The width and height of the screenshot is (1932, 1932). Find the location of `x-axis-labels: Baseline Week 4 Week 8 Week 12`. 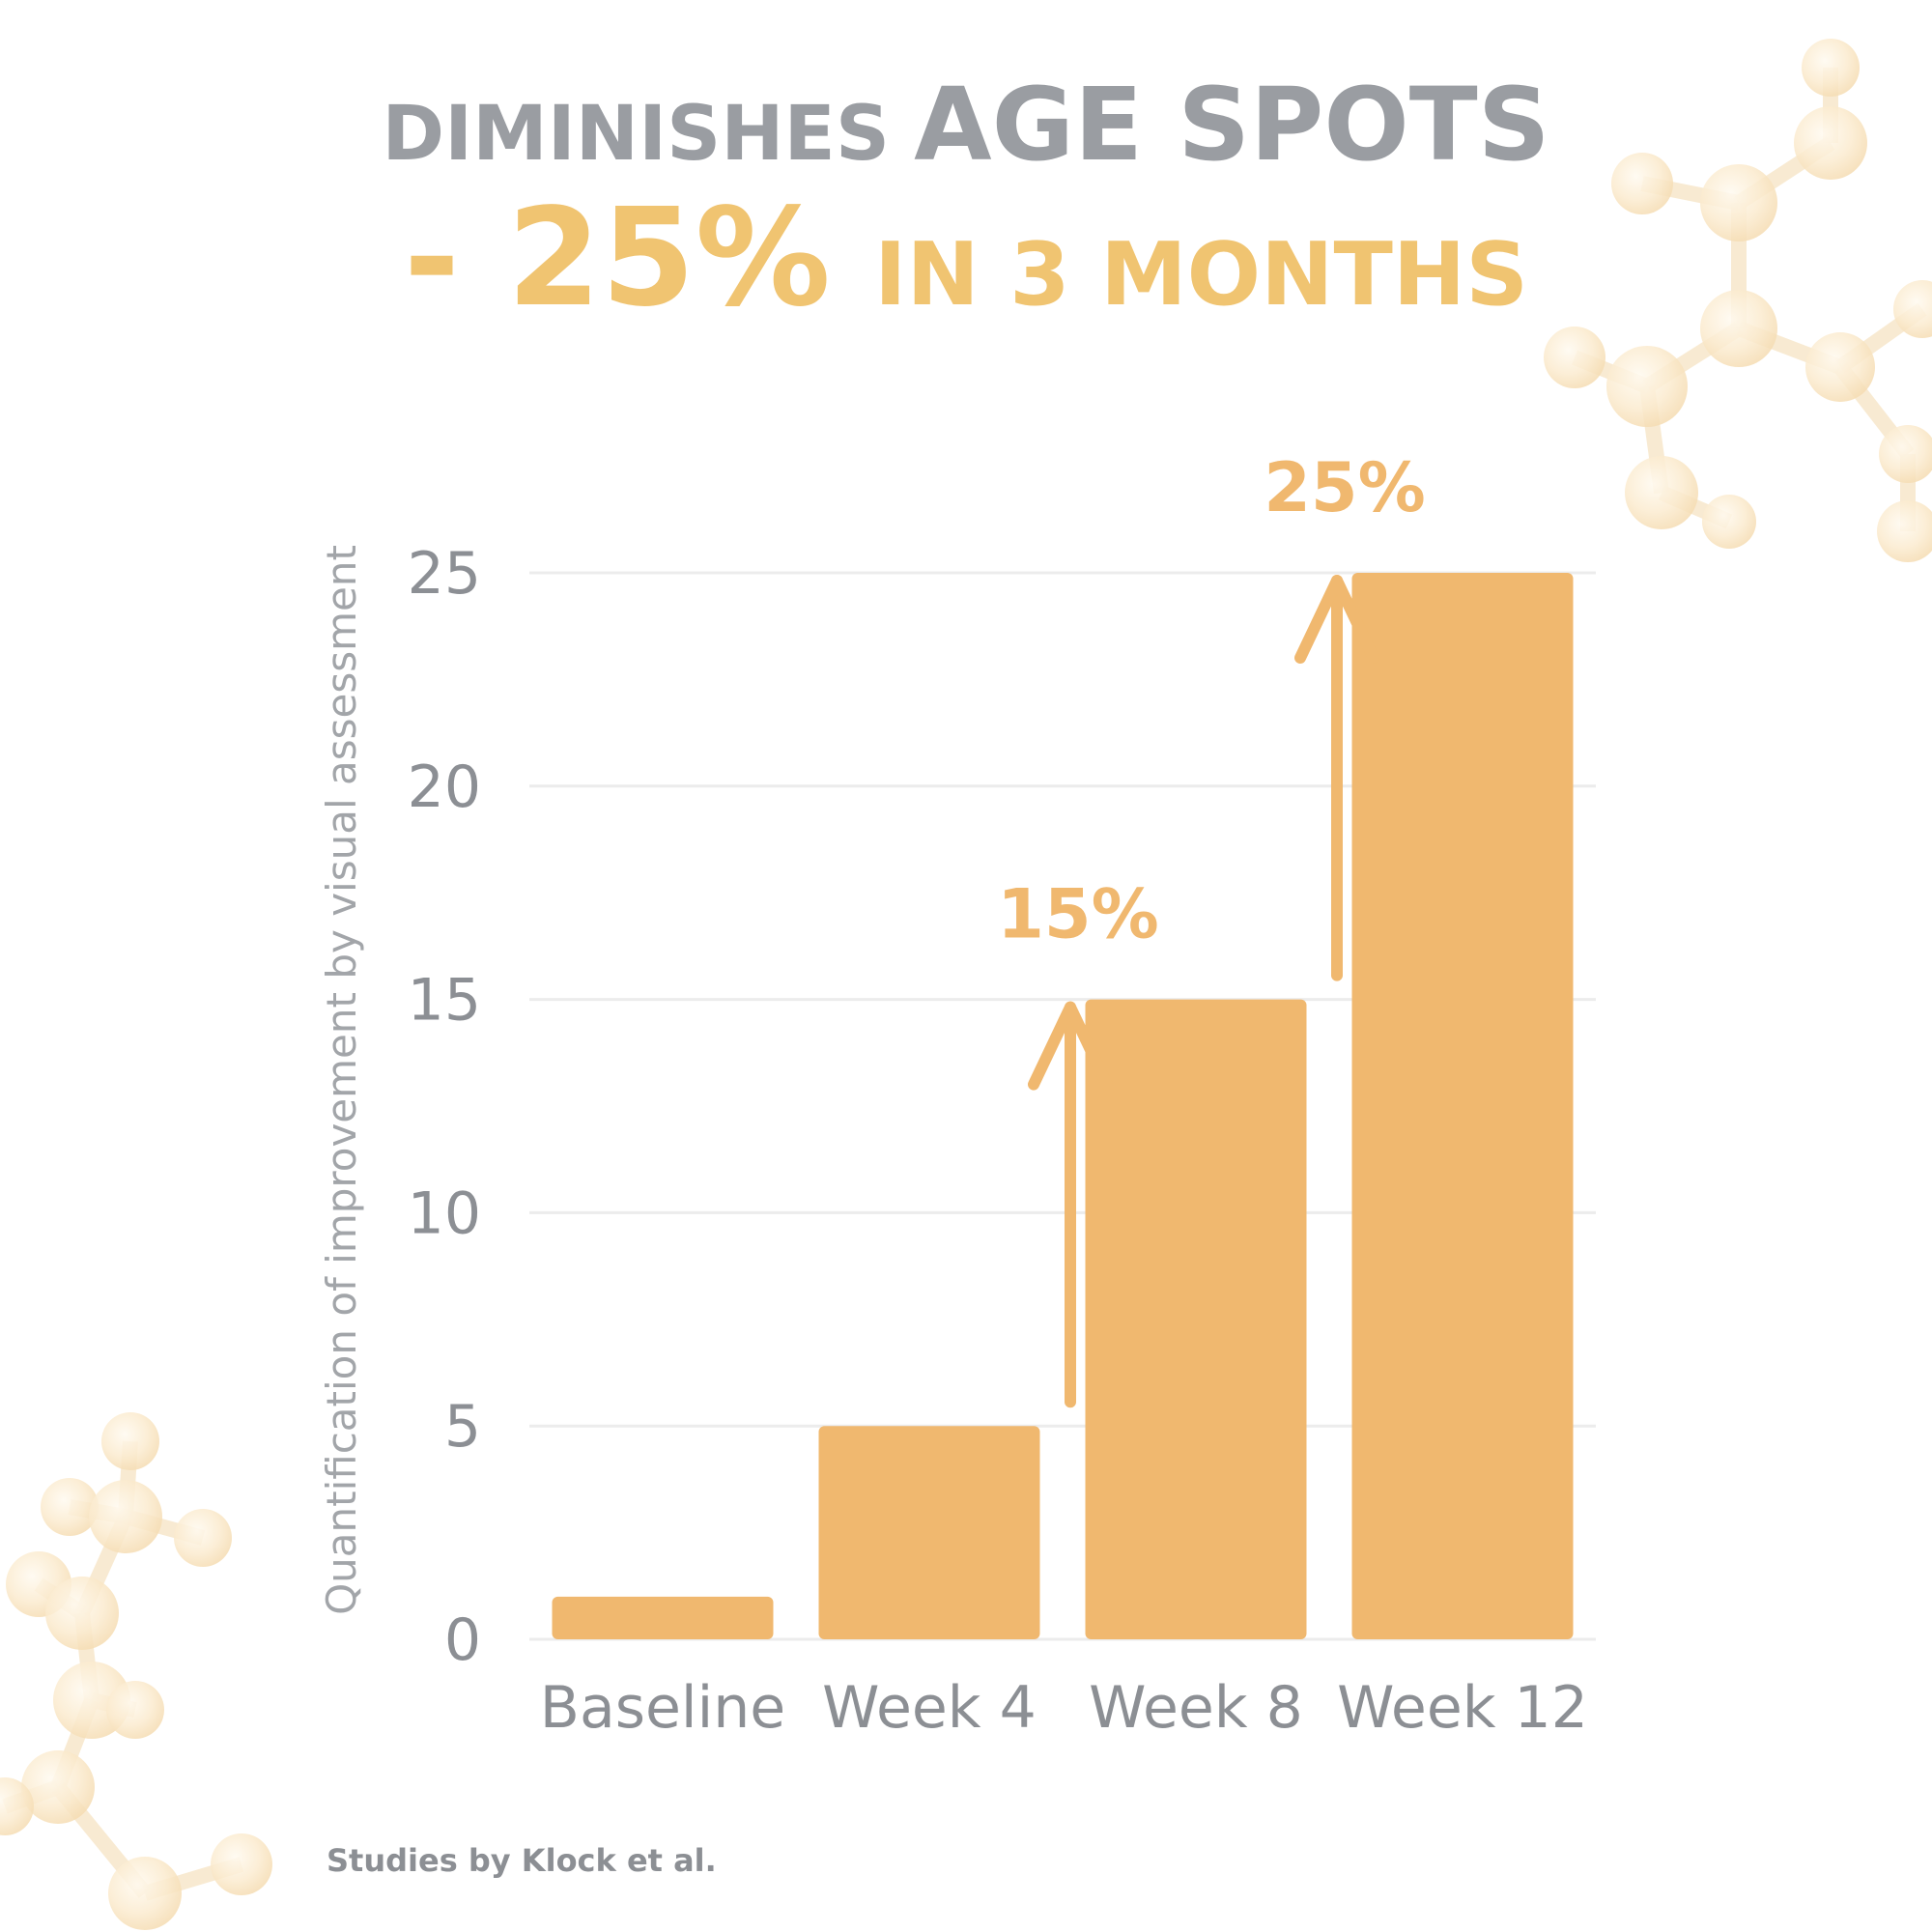

x-axis-labels: Baseline Week 4 Week 8 Week 12 is located at coordinates (1064, 1708).